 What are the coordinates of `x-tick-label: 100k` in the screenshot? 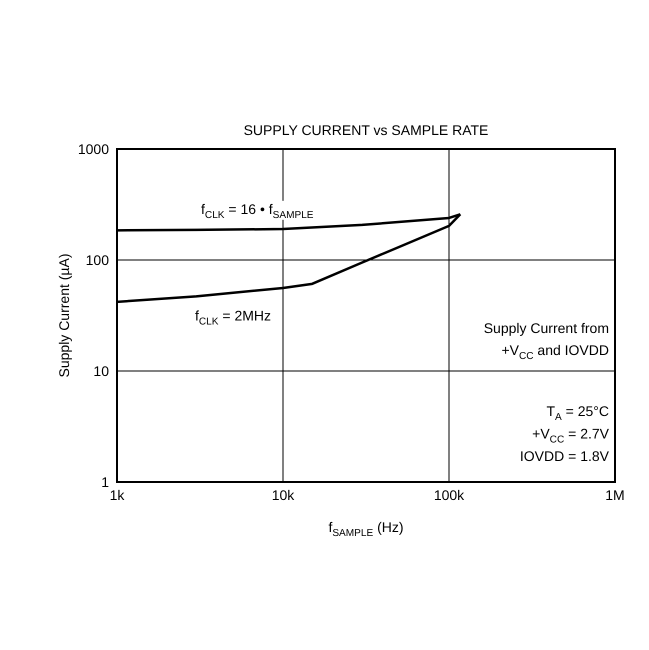 It's located at (450, 494).